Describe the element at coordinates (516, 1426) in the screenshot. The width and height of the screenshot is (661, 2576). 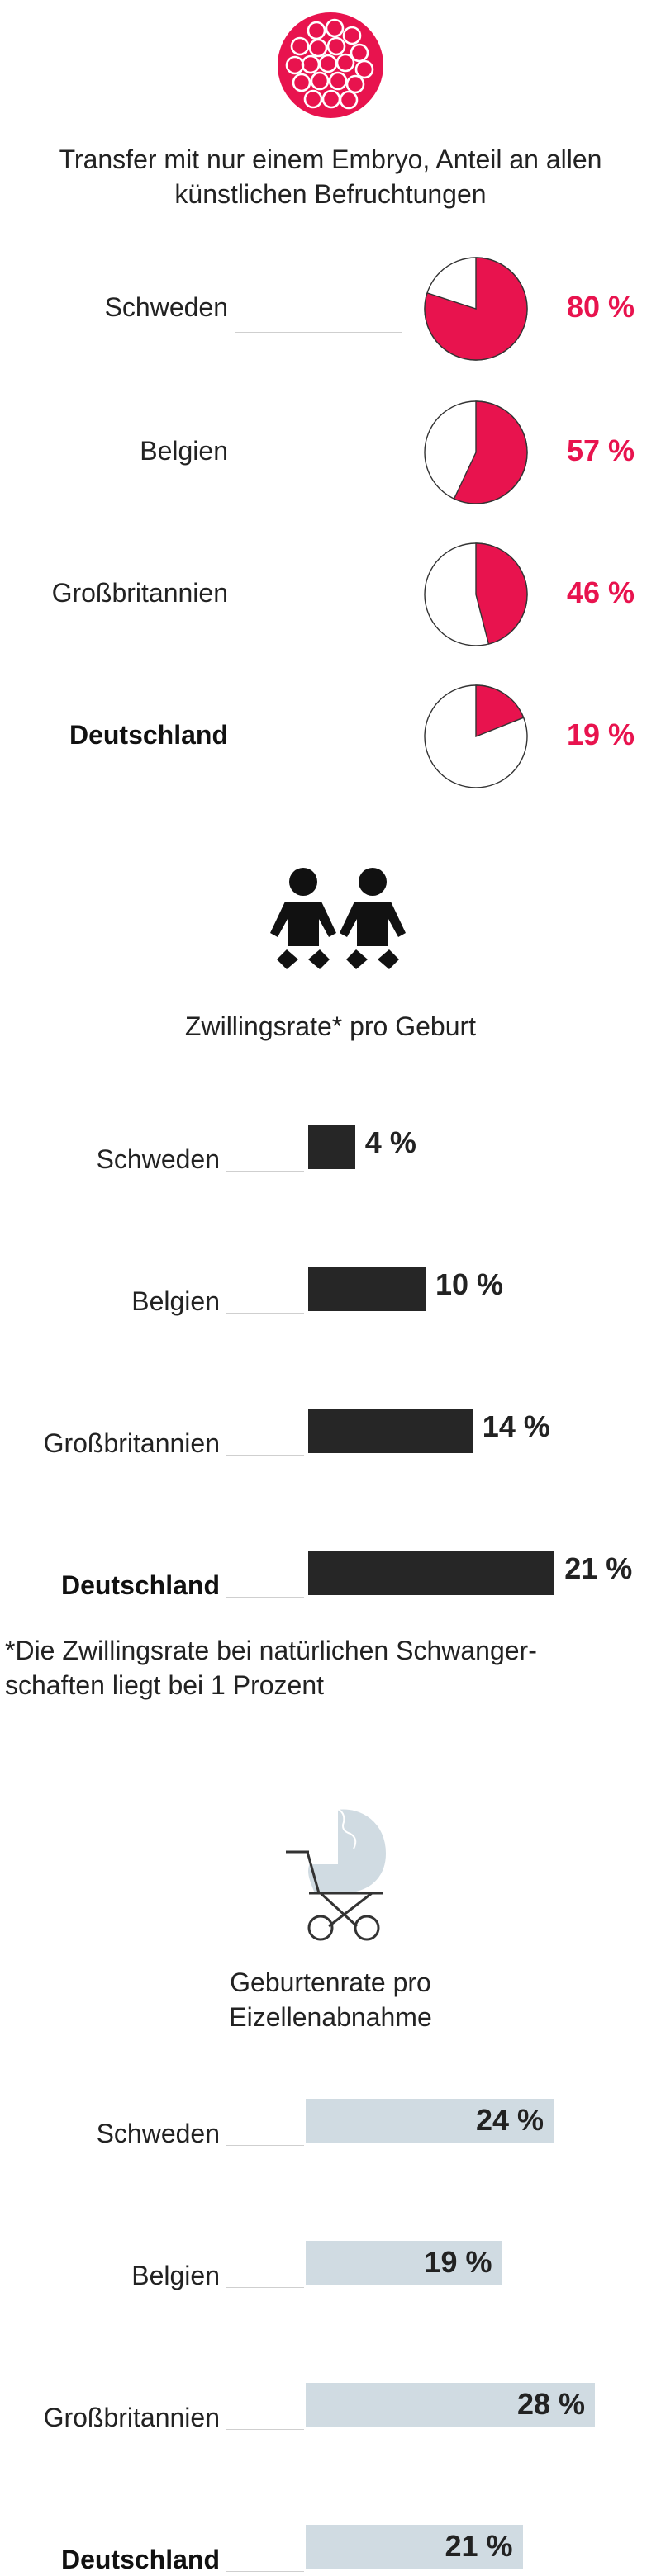
I see `value-label-grossbritannien: 14 %` at that location.